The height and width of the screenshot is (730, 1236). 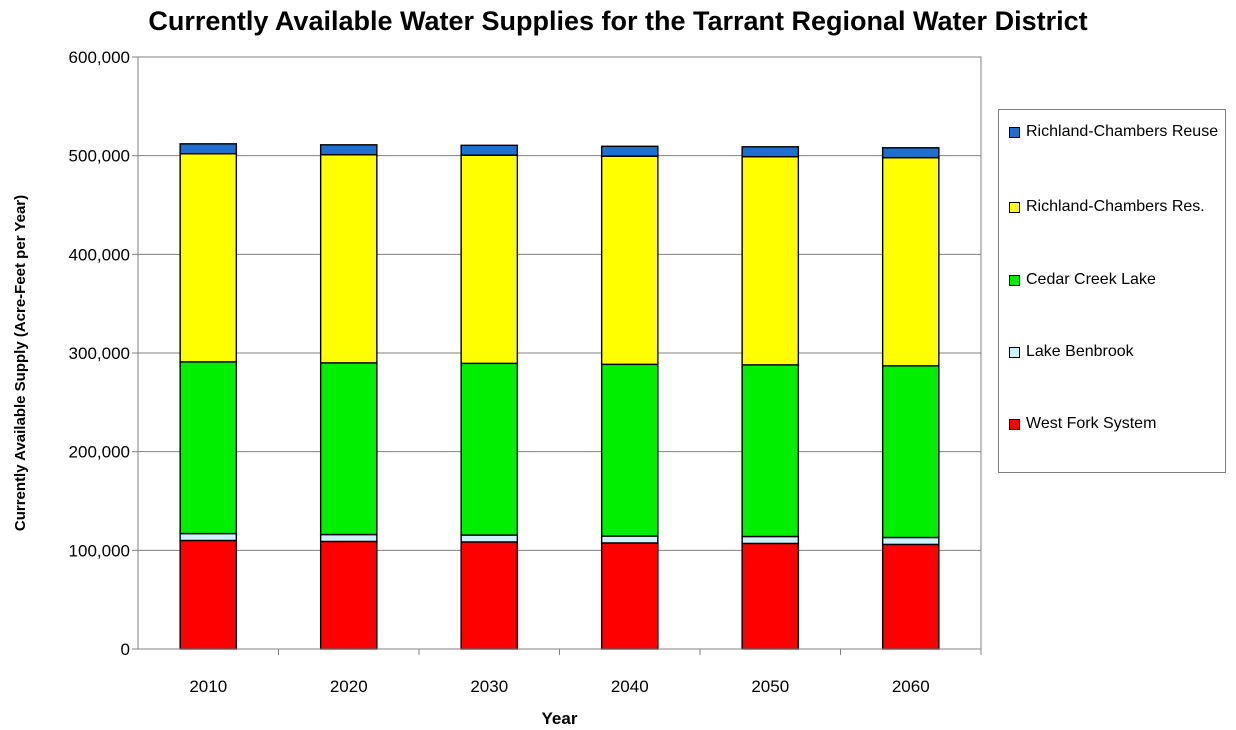 What do you see at coordinates (911, 686) in the screenshot?
I see `x-tick-label: 2060` at bounding box center [911, 686].